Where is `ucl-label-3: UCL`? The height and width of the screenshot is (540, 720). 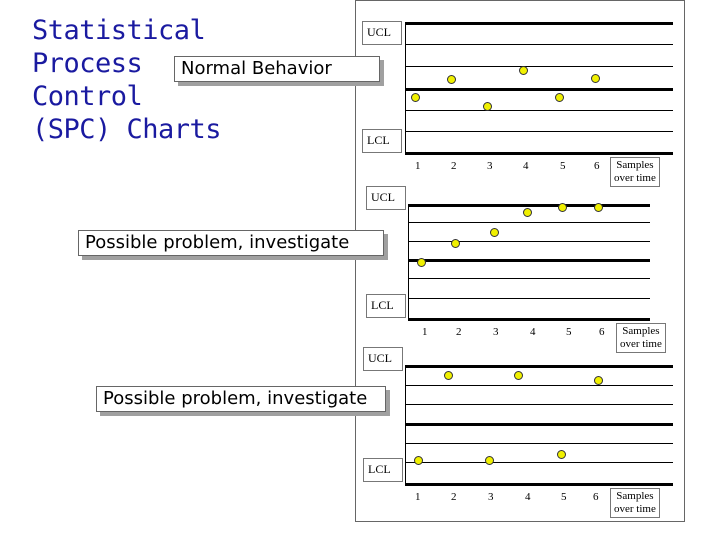
ucl-label-3: UCL is located at coordinates (383, 359).